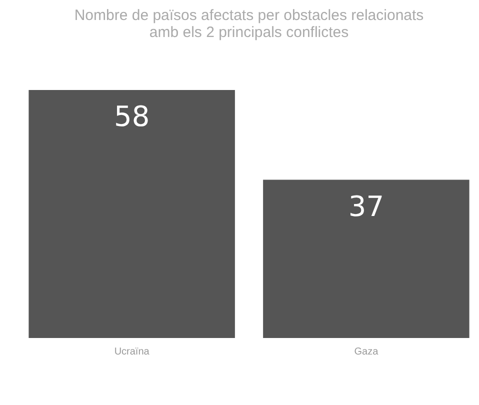 This screenshot has height=405, width=479. What do you see at coordinates (132, 116) in the screenshot?
I see `data-label: 58` at bounding box center [132, 116].